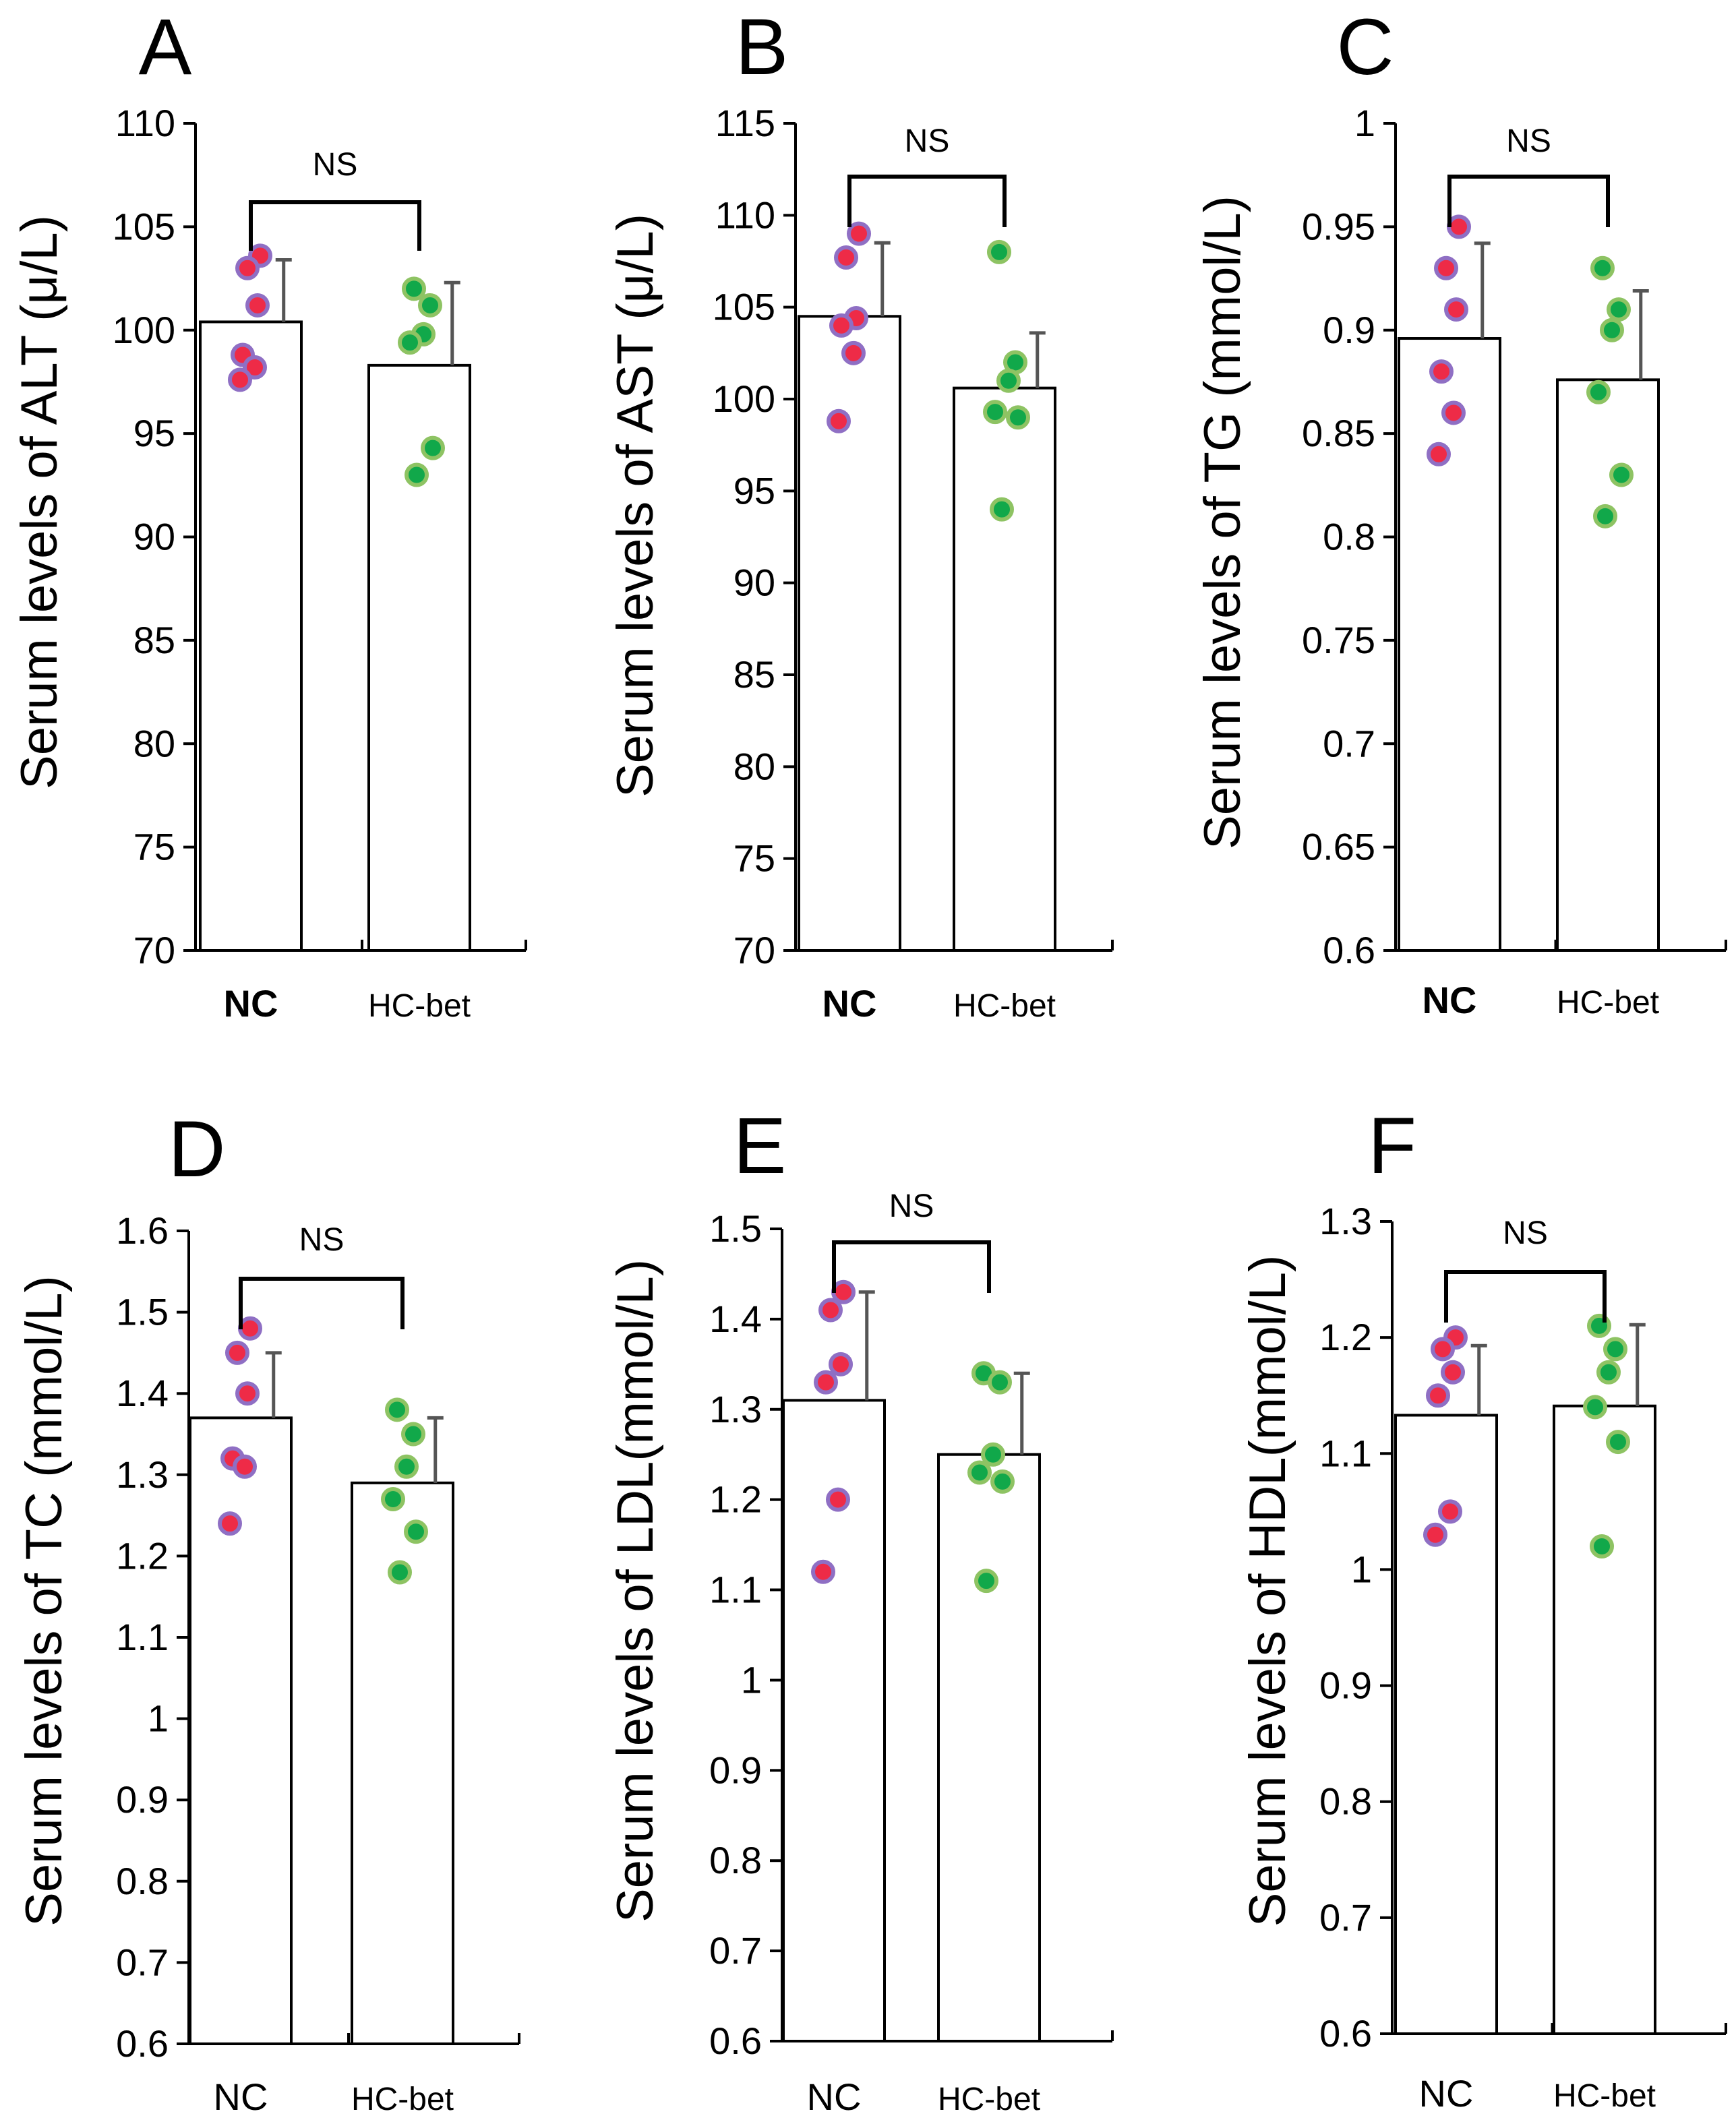 This screenshot has width=1736, height=2120. What do you see at coordinates (165, 47) in the screenshot?
I see `panel-letter: A` at bounding box center [165, 47].